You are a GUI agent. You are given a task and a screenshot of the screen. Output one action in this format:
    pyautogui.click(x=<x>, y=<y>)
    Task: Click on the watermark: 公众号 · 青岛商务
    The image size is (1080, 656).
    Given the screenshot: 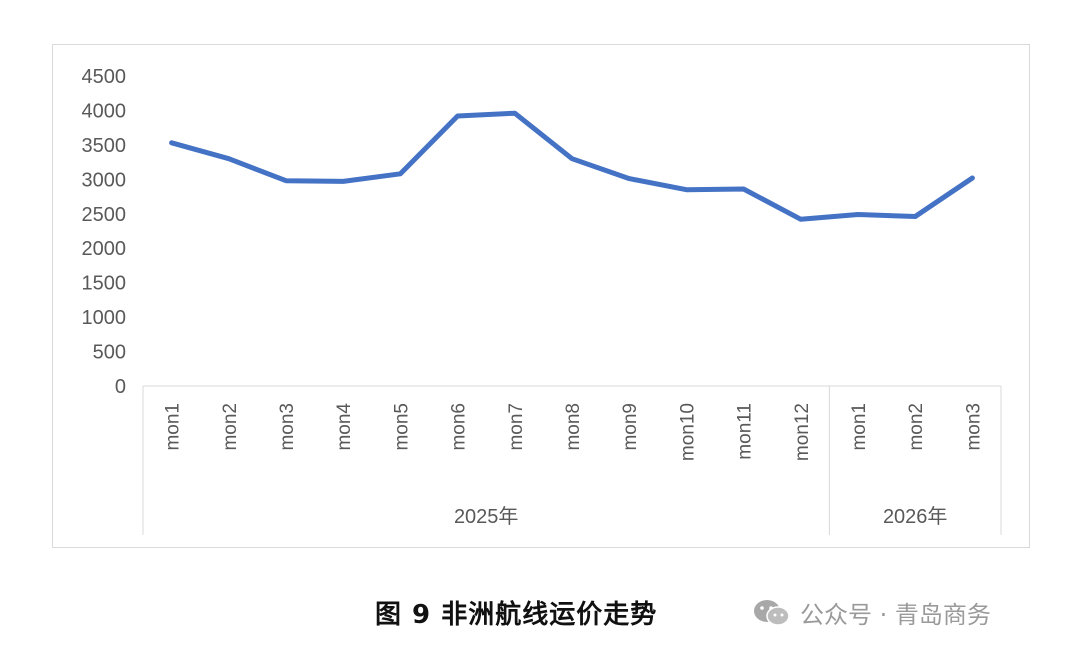 What is the action you would take?
    pyautogui.click(x=871, y=612)
    